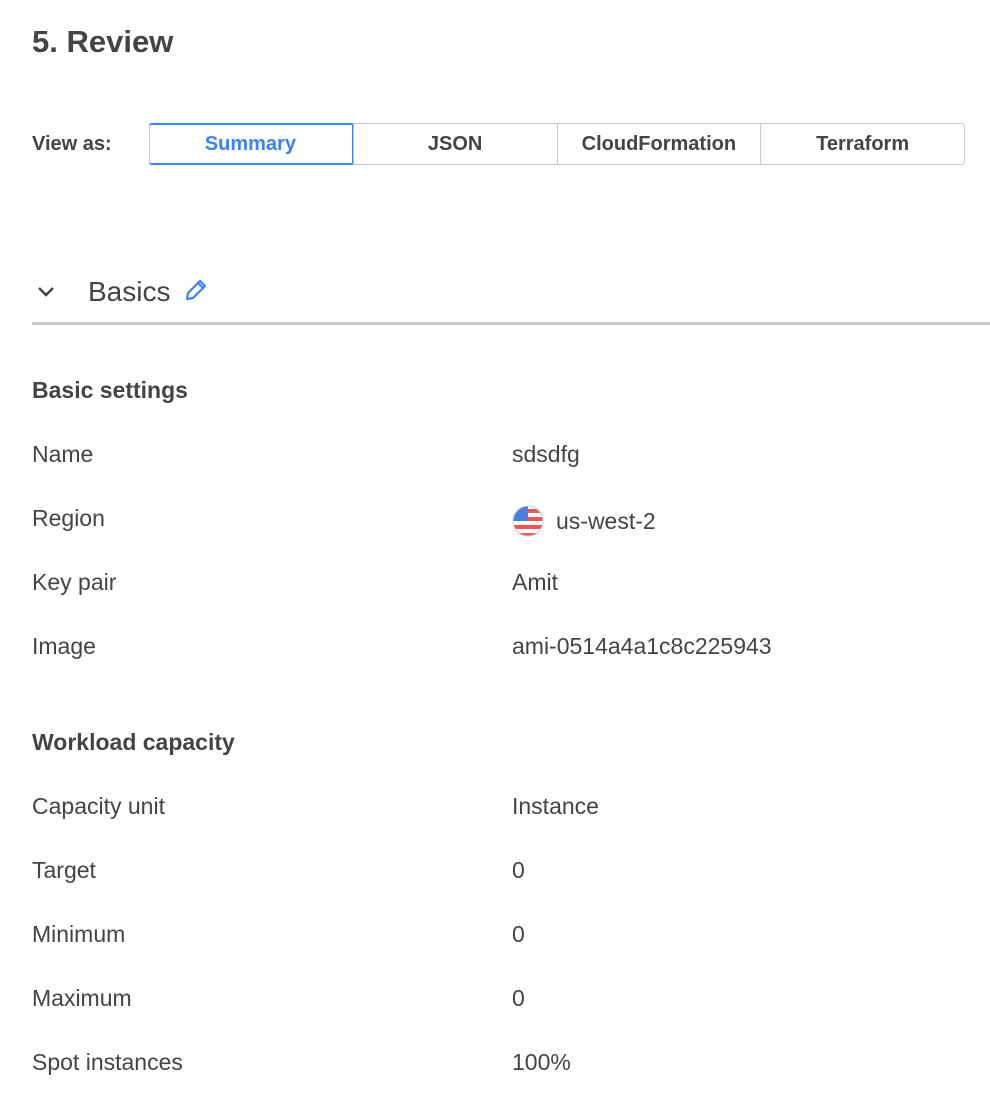 The height and width of the screenshot is (1098, 990). I want to click on view-as-label: View as:, so click(72, 144).